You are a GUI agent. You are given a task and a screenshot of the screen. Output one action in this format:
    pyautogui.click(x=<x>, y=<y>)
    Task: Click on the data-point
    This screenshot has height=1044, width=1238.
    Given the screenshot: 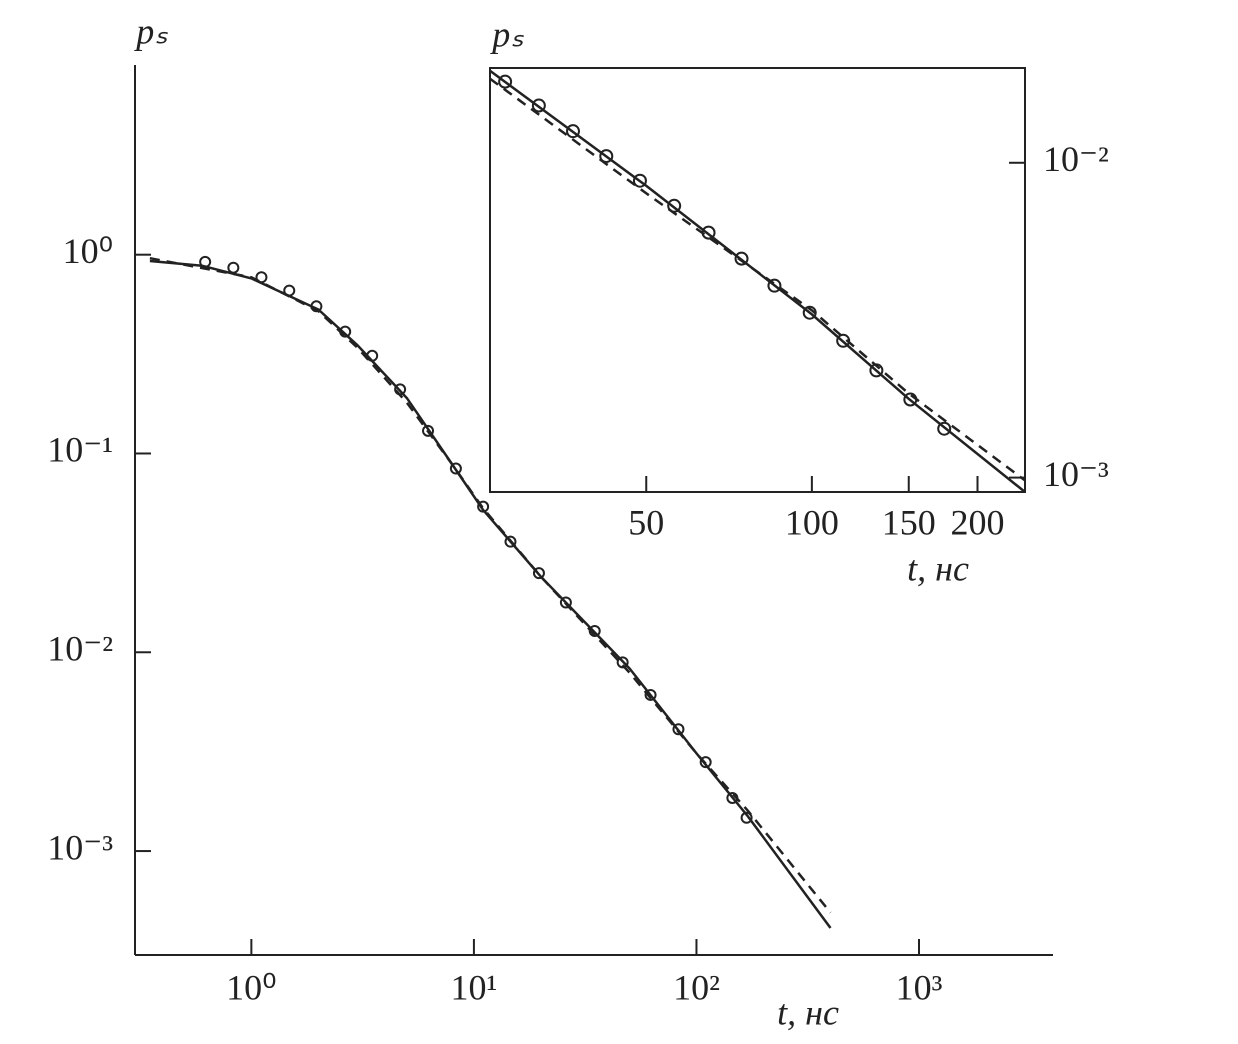 What is the action you would take?
    pyautogui.click(x=233, y=267)
    